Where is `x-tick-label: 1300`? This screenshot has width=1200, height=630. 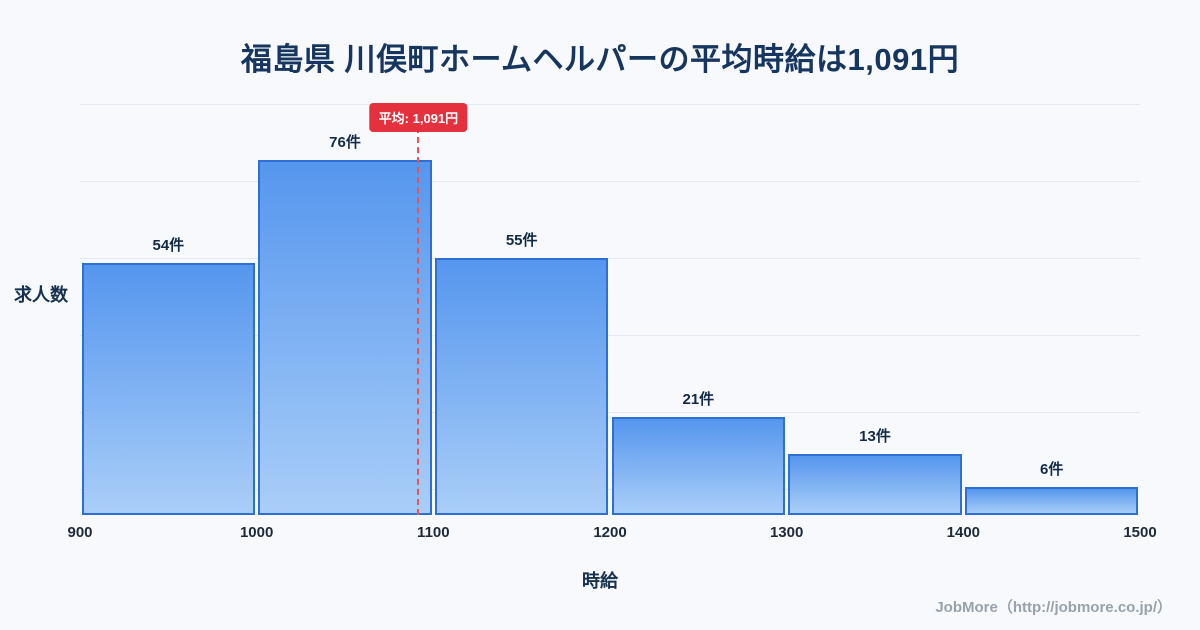 x-tick-label: 1300 is located at coordinates (786, 532).